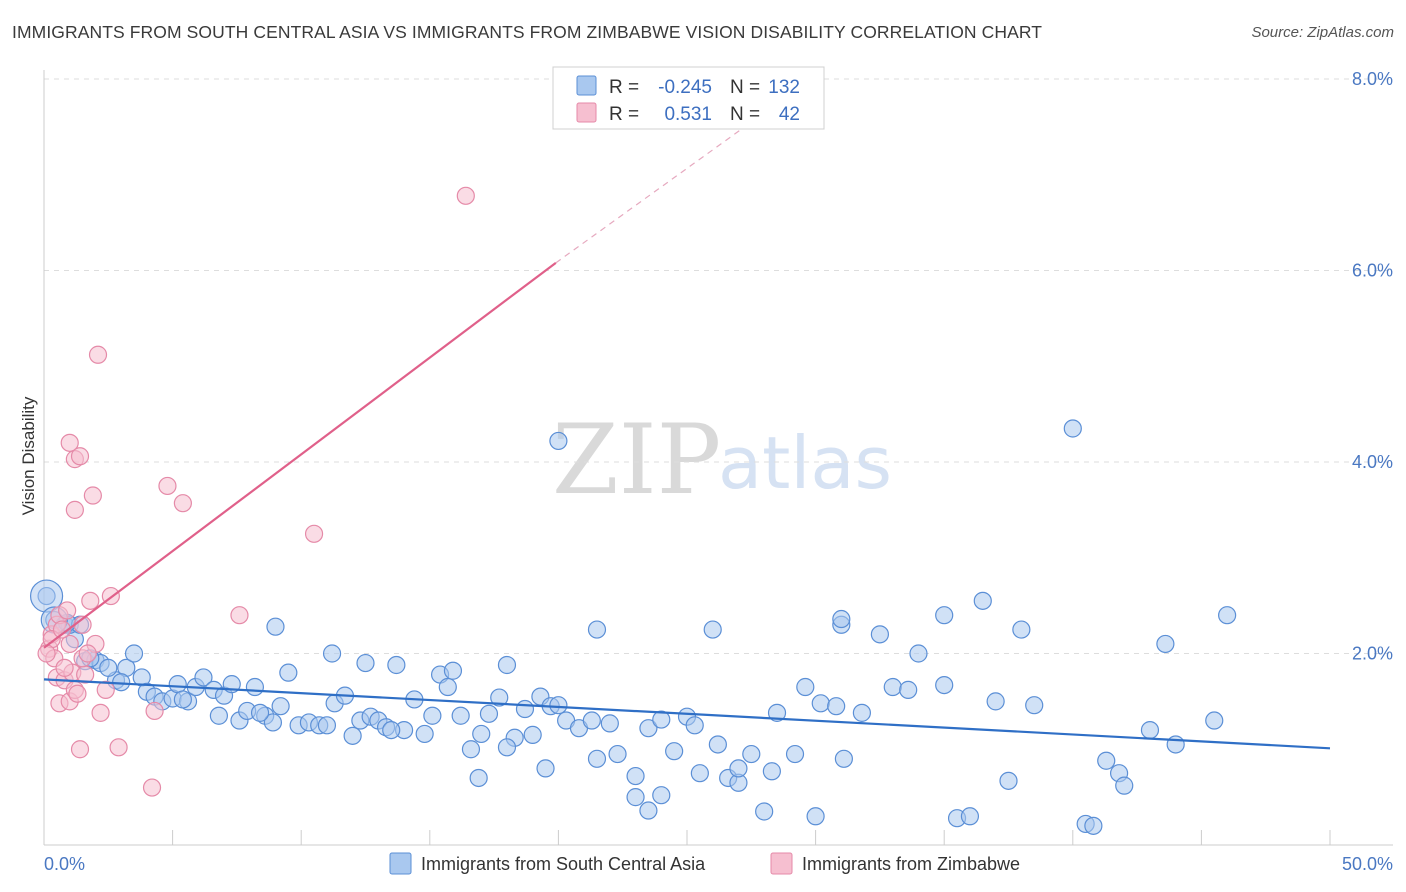  Describe the element at coordinates (653, 192) in the screenshot. I see `trend-line-zimbabwe-extension` at that location.